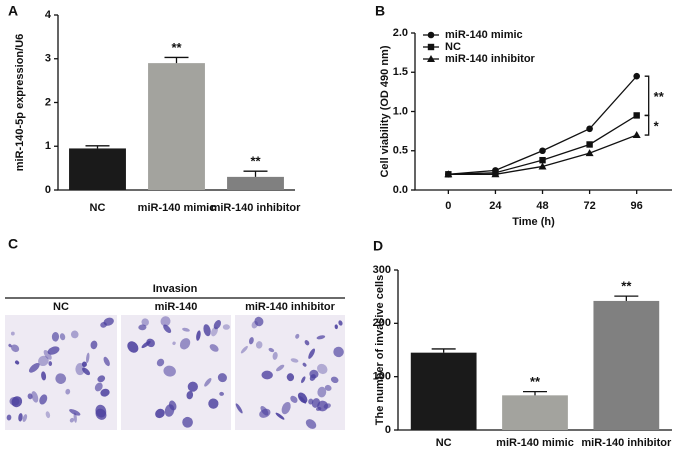 The height and width of the screenshot is (452, 677). What do you see at coordinates (495, 206) in the screenshot?
I see `x-tick-label: 24` at bounding box center [495, 206].